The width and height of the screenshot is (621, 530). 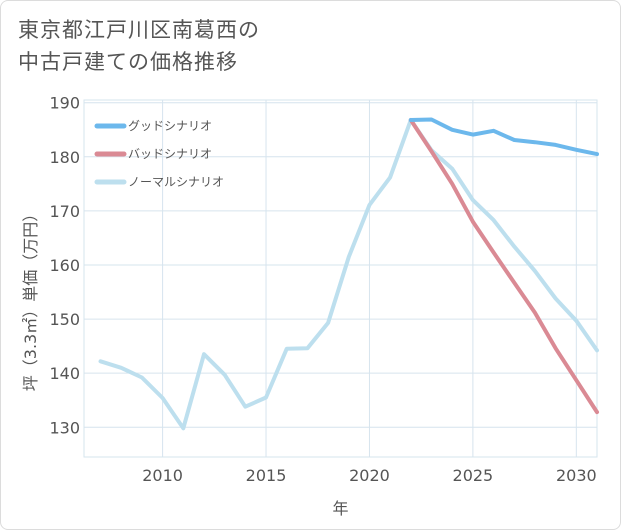 What do you see at coordinates (139, 46) in the screenshot?
I see `chart-title: 東京都江戸川区南葛西の 中古戸建ての価格推移` at bounding box center [139, 46].